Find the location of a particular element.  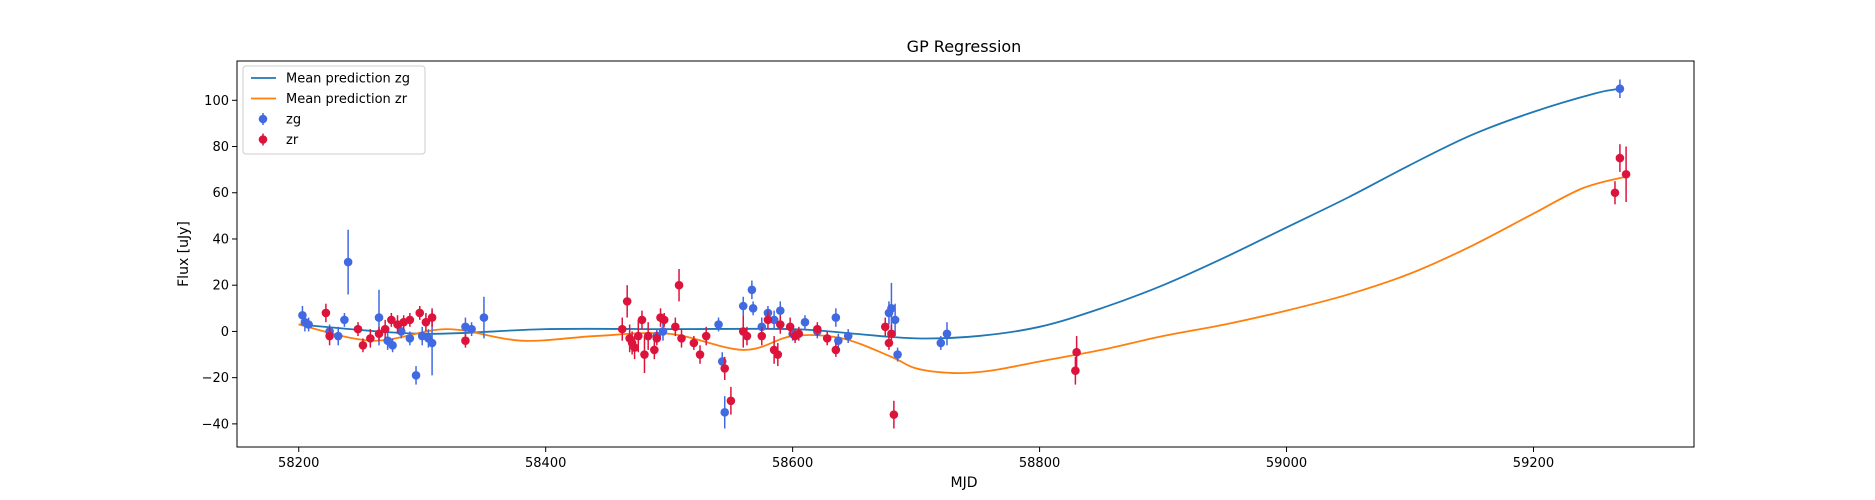

y-axis-label: Flux [uJy] is located at coordinates (184, 254).